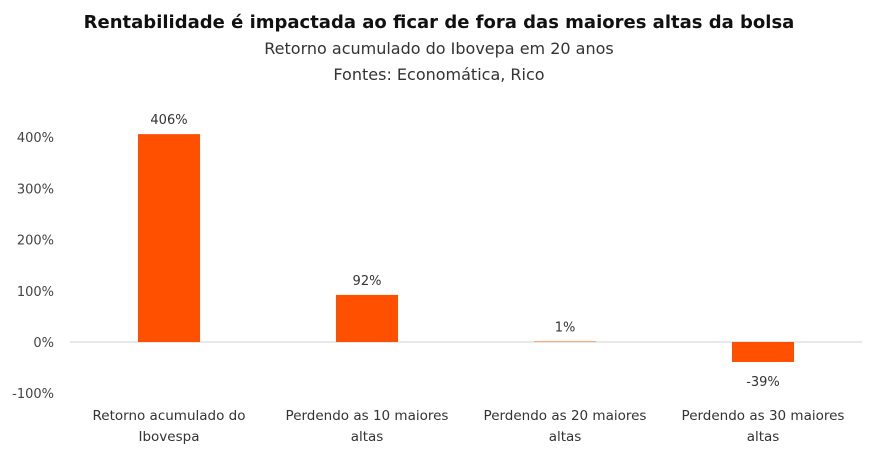 This screenshot has height=457, width=878. What do you see at coordinates (33, 394) in the screenshot?
I see `y-tick-label: -100%` at bounding box center [33, 394].